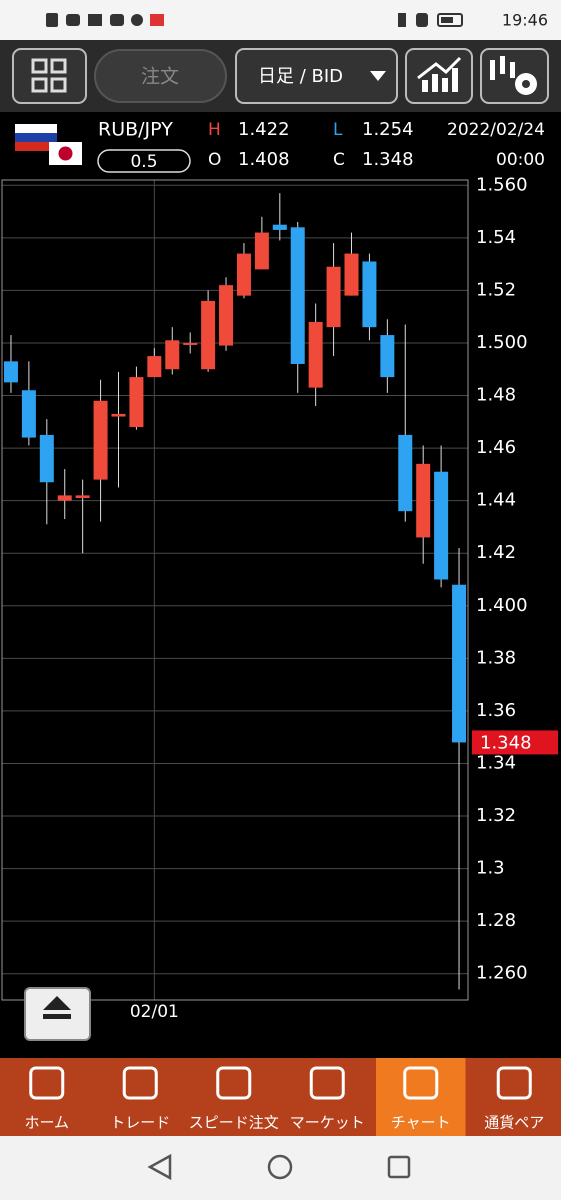 The height and width of the screenshot is (1200, 561). I want to click on open-value: 1.408, so click(264, 159).